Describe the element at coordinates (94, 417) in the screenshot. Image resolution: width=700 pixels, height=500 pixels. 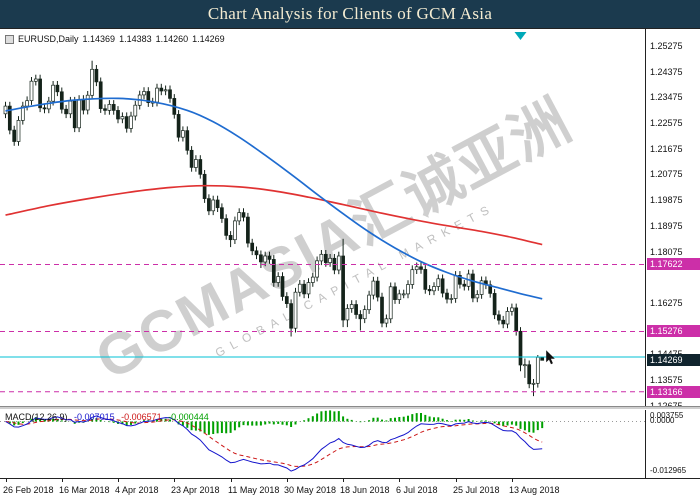
I see `macd-value-main: -0.007015` at that location.